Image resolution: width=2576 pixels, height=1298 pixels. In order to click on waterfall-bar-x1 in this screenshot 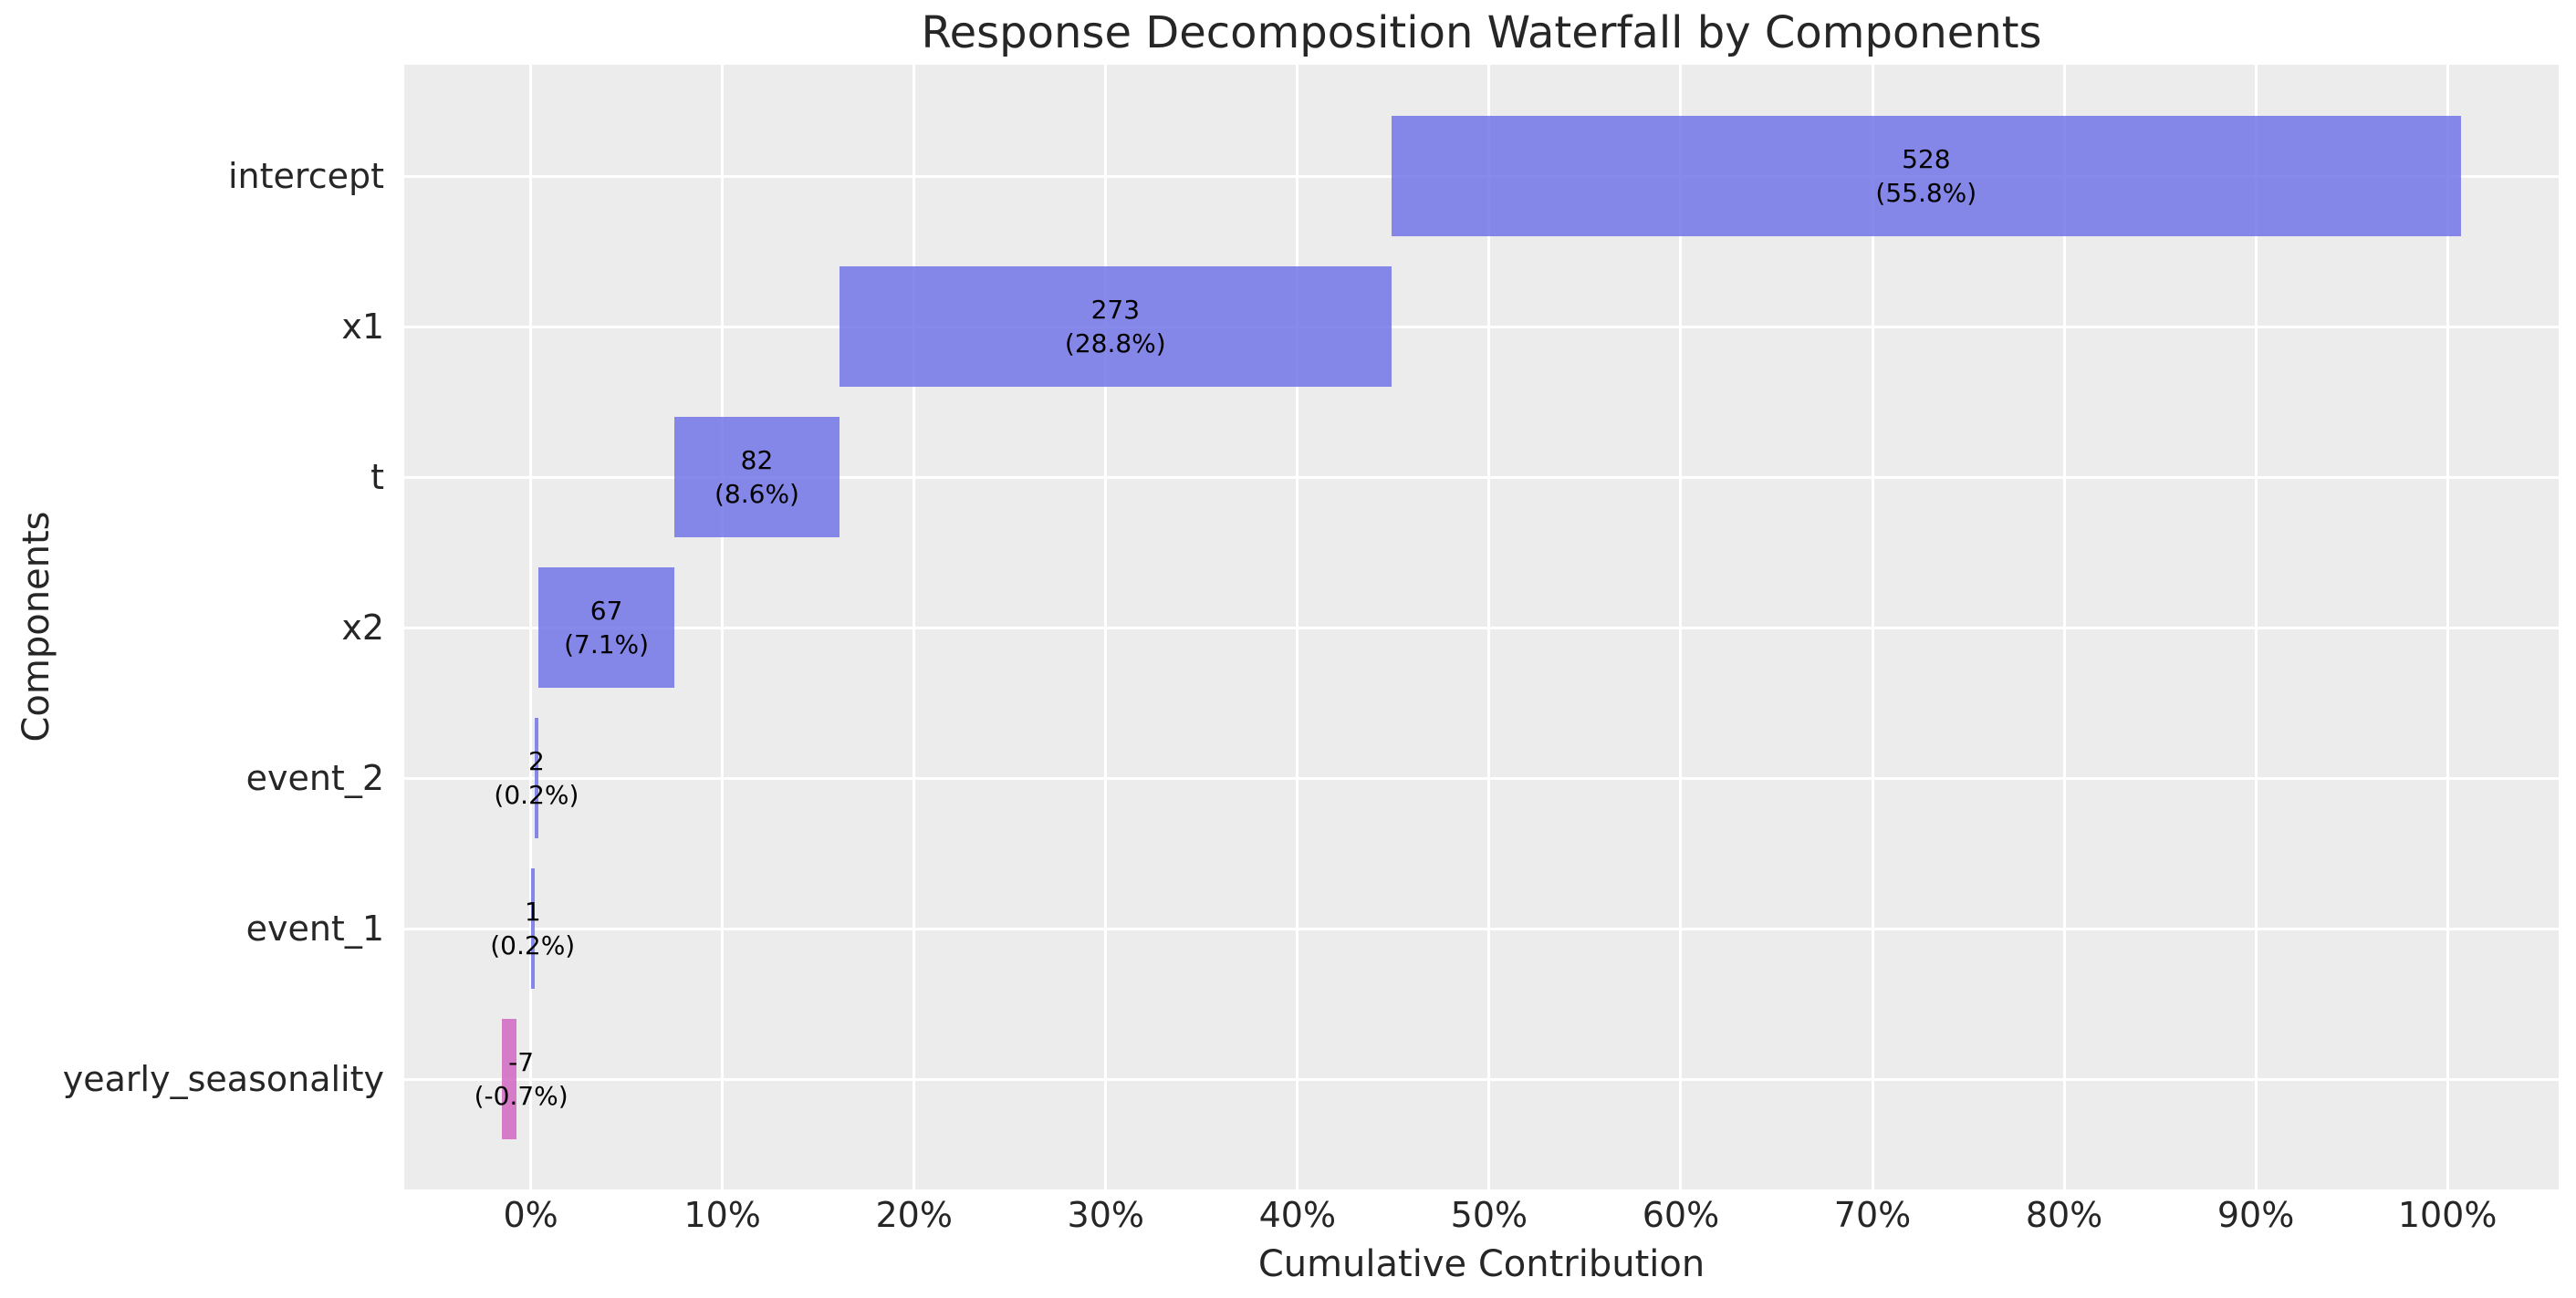, I will do `click(1115, 326)`.